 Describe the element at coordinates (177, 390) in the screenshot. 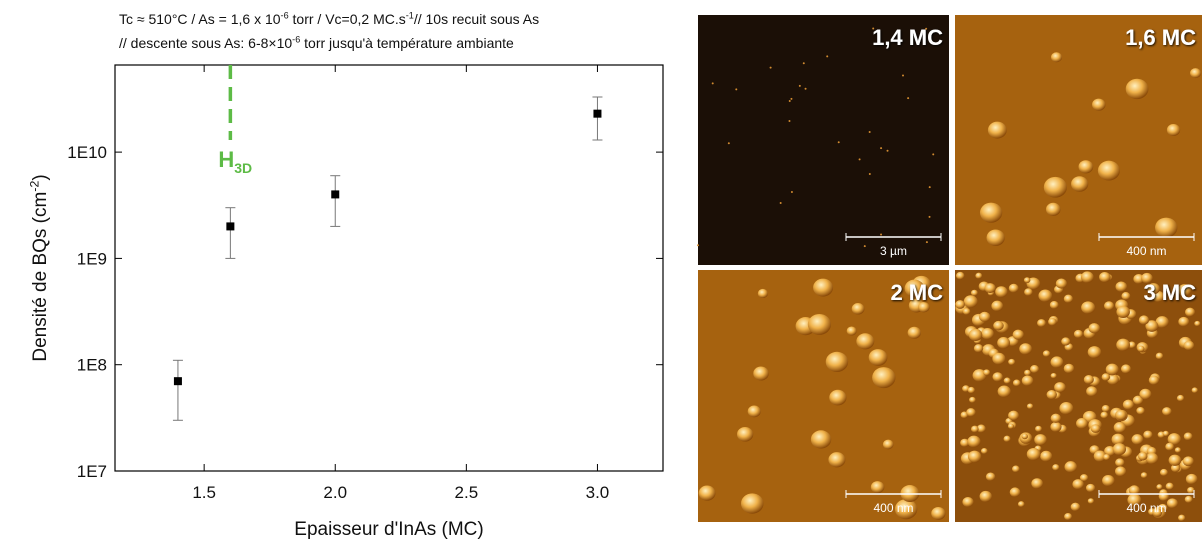

I see `error-bar` at that location.